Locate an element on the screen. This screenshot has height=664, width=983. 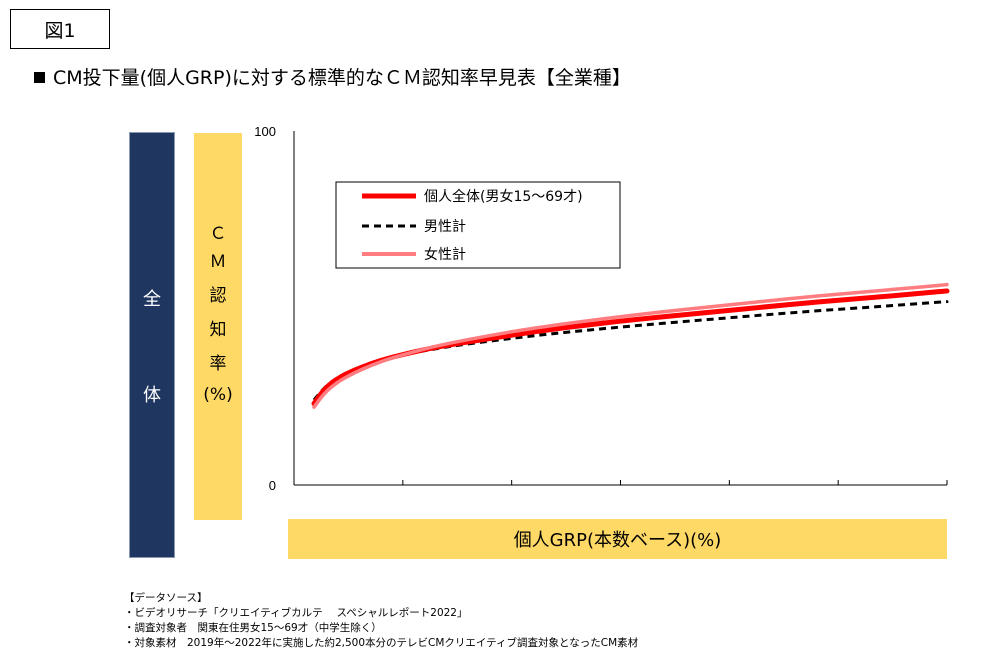
x-axis-band: 個人GRP(本数ベース)(%) is located at coordinates (617, 539).